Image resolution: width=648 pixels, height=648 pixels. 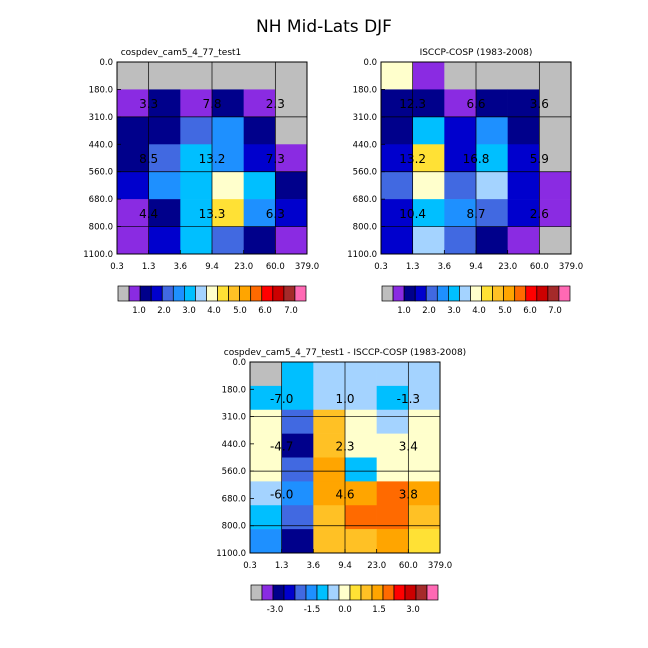 I want to click on obs-cell-r1-c3, so click(x=492, y=103).